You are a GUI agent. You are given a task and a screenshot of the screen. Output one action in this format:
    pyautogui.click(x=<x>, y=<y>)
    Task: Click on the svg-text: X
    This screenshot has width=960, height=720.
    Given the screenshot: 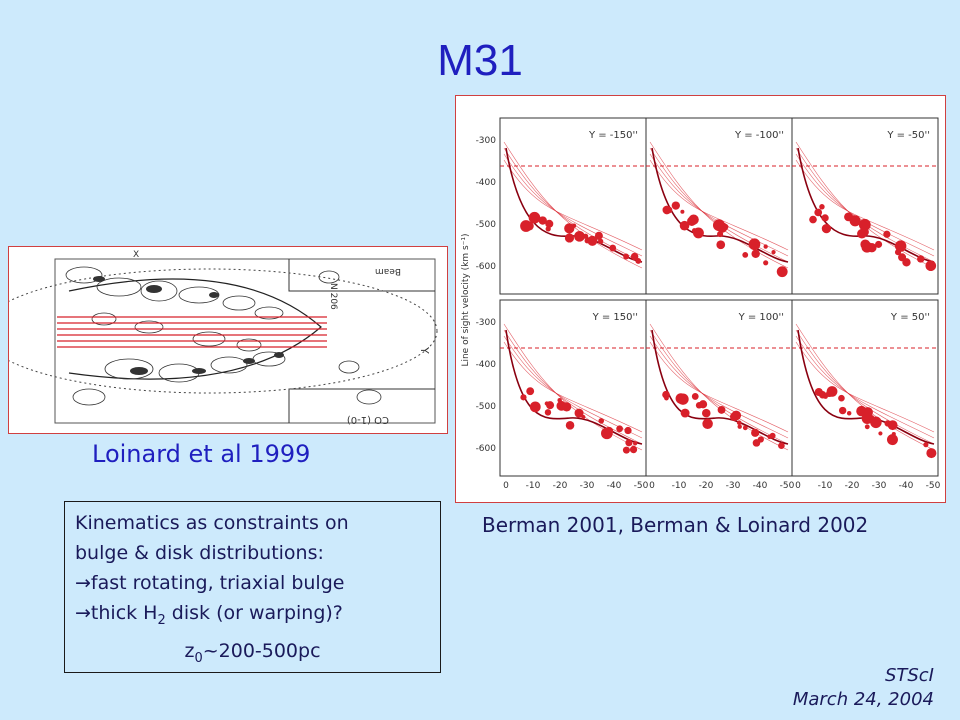 What is the action you would take?
    pyautogui.click(x=136, y=255)
    